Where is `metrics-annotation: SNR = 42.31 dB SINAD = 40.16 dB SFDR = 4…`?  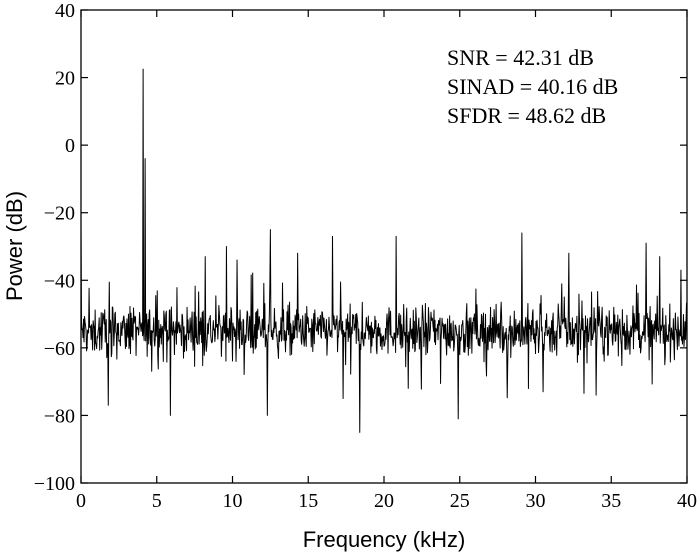
metrics-annotation: SNR = 42.31 dB SINAD = 40.16 dB SFDR = 4… is located at coordinates (532, 86).